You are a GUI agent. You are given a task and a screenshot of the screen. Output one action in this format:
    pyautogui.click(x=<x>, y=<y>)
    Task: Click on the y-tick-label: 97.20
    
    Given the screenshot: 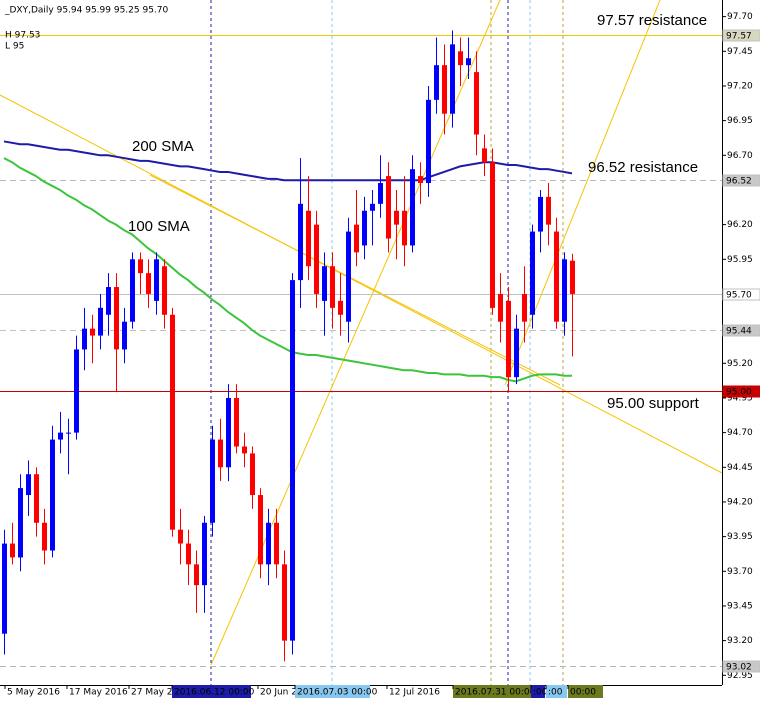 What is the action you would take?
    pyautogui.click(x=740, y=86)
    